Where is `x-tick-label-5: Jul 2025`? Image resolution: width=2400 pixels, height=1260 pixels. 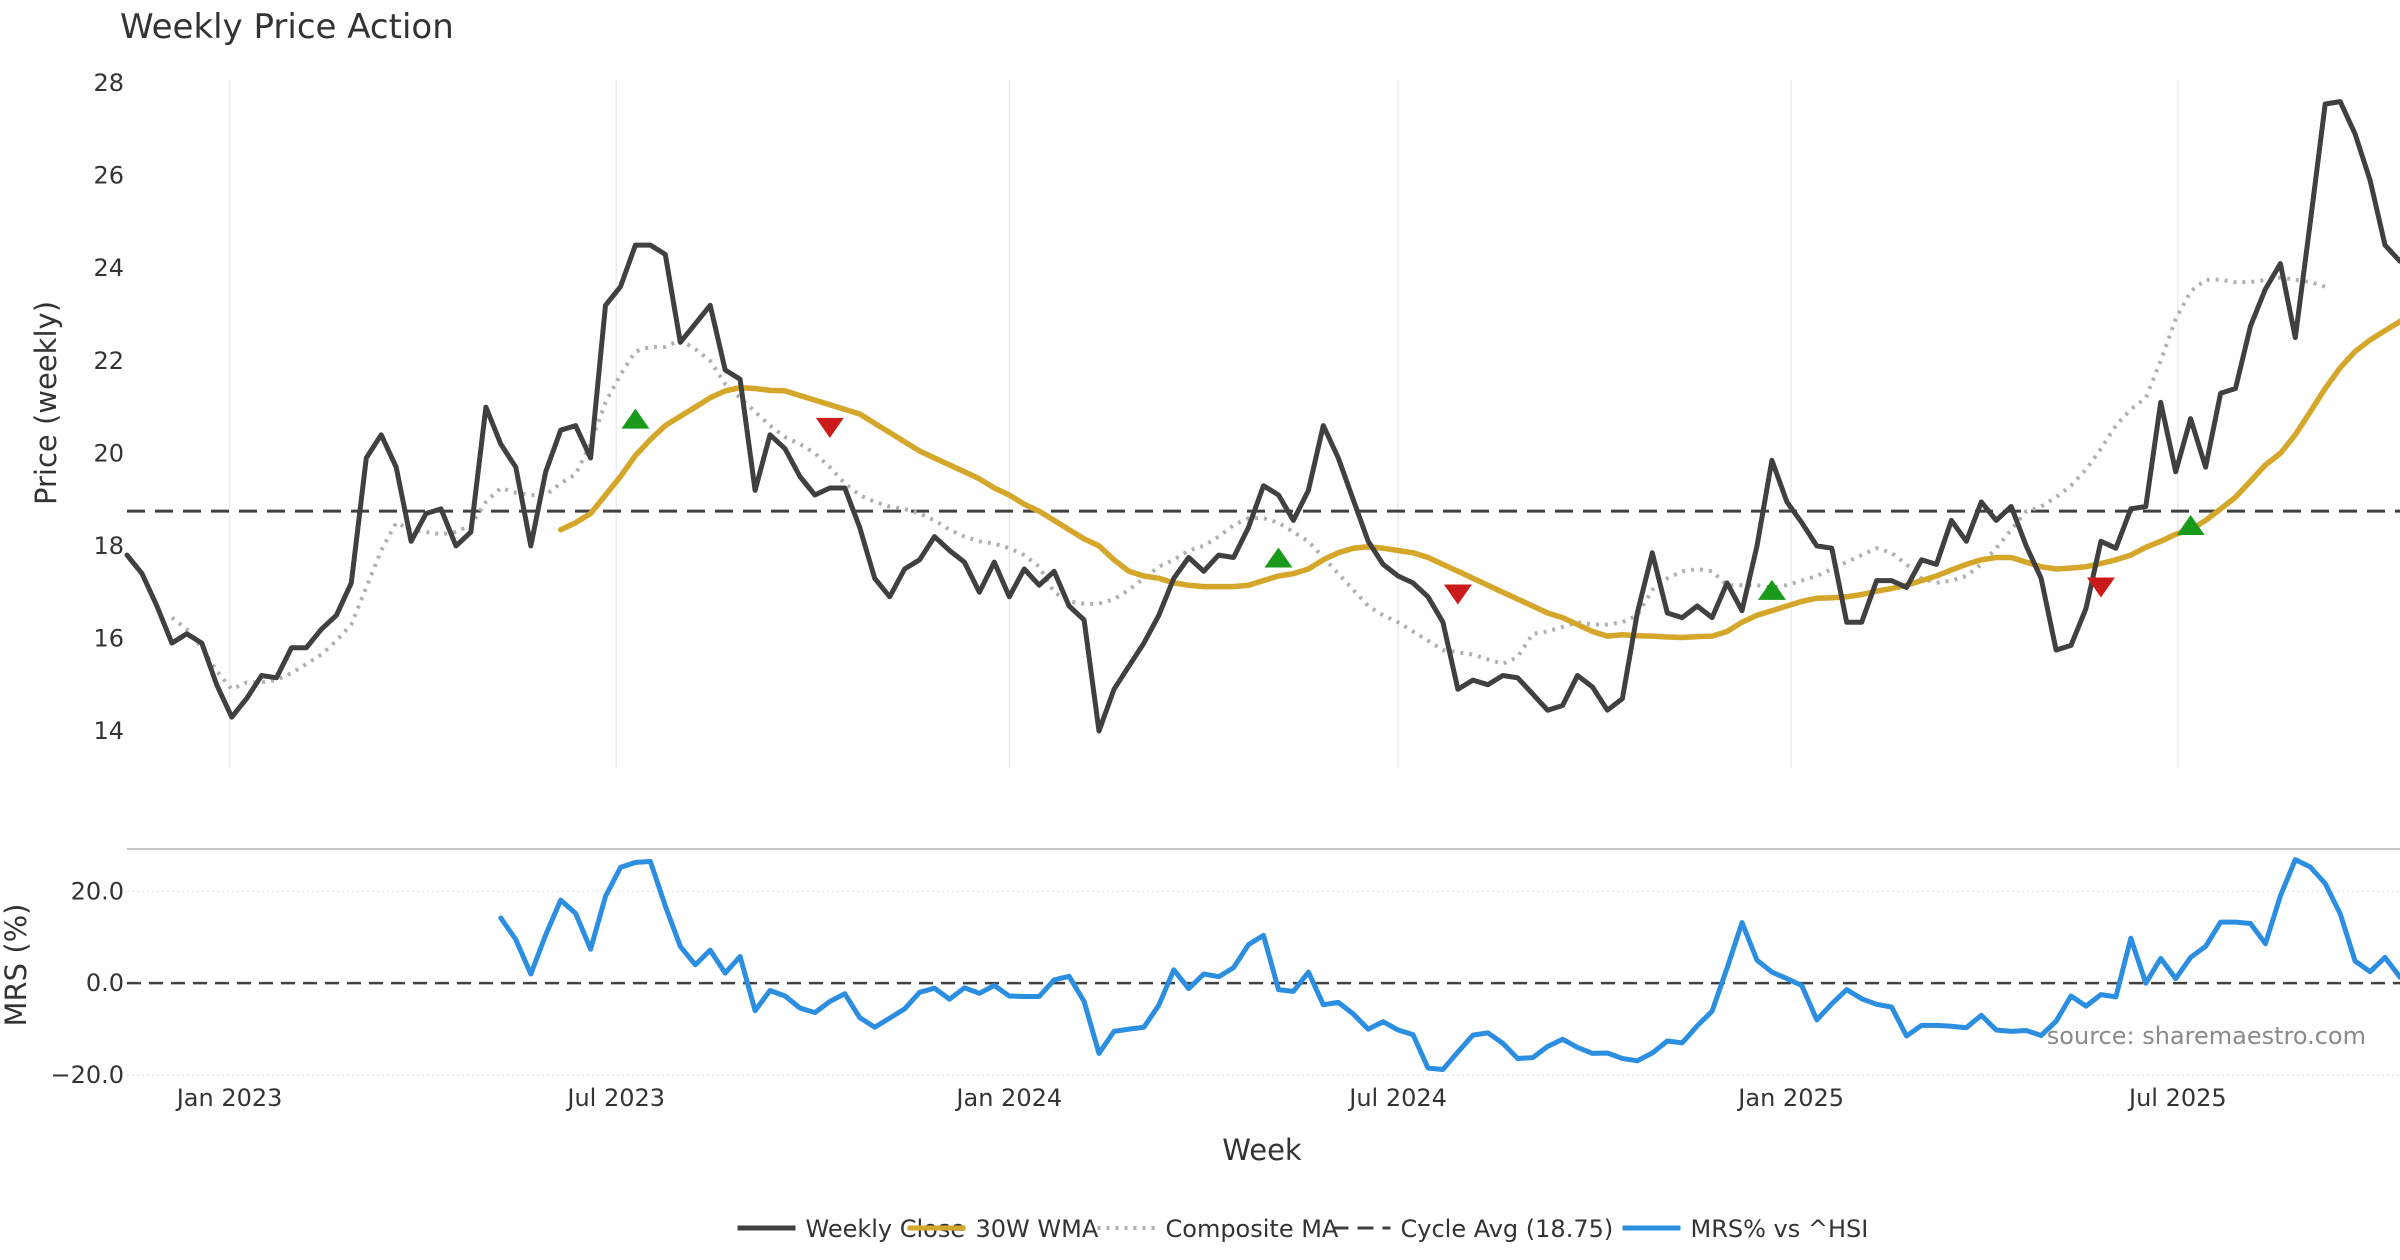
x-tick-label-5: Jul 2025 is located at coordinates (2177, 1098).